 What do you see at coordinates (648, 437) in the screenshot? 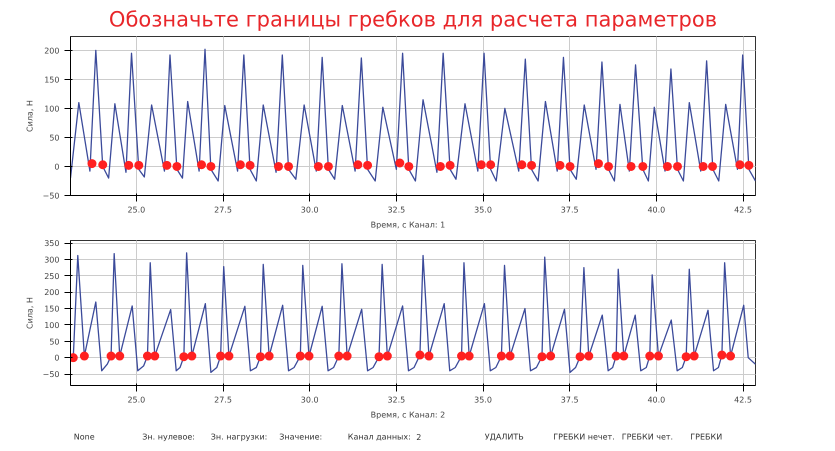
I see `text: ГРЕБКИ чет.` at bounding box center [648, 437].